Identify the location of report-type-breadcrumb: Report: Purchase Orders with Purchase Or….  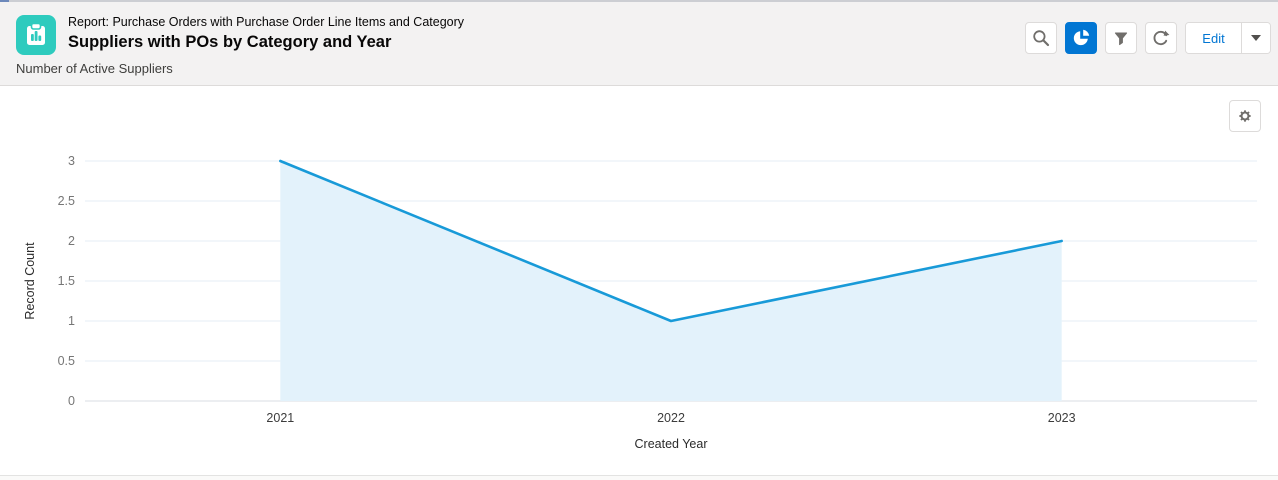
(266, 22).